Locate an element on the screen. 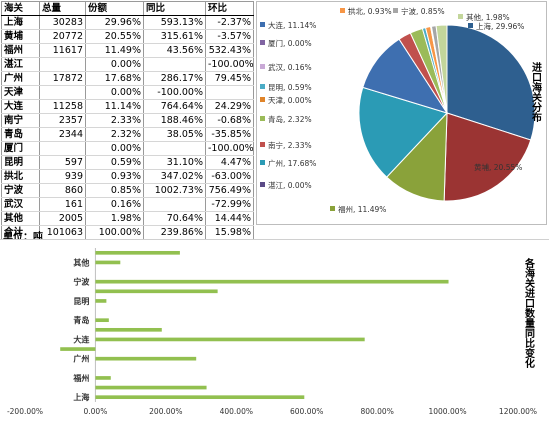  table-cell: 532.43% is located at coordinates (229, 50).